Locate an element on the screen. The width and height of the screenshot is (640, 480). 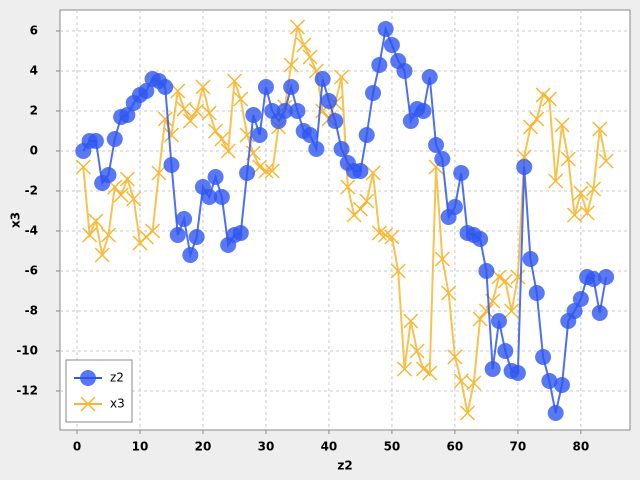
y-tick-label: -2 is located at coordinates (31, 191).